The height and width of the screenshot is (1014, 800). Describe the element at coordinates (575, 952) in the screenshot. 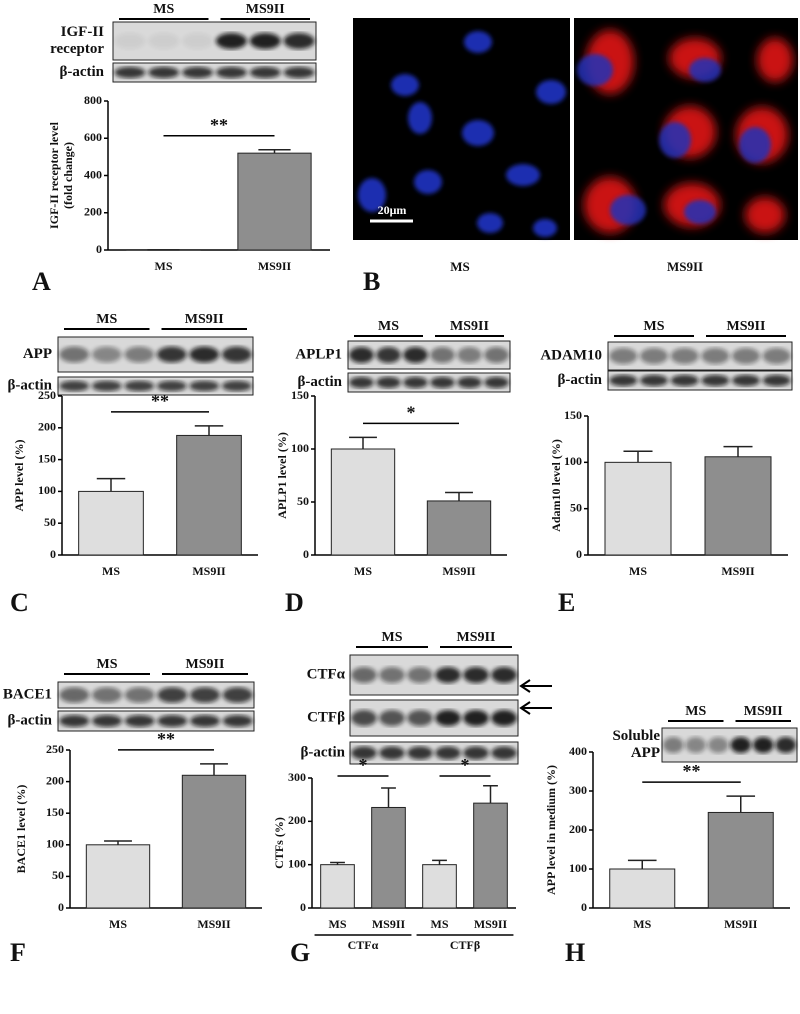

I see `panel-letter: H` at that location.